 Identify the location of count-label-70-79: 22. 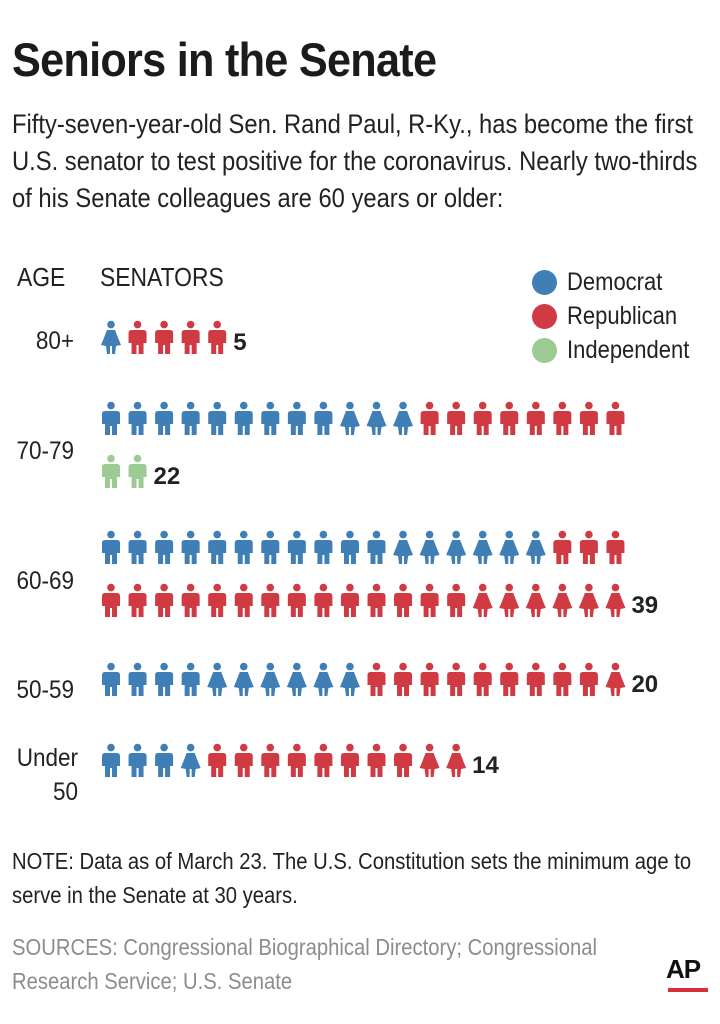
(167, 476).